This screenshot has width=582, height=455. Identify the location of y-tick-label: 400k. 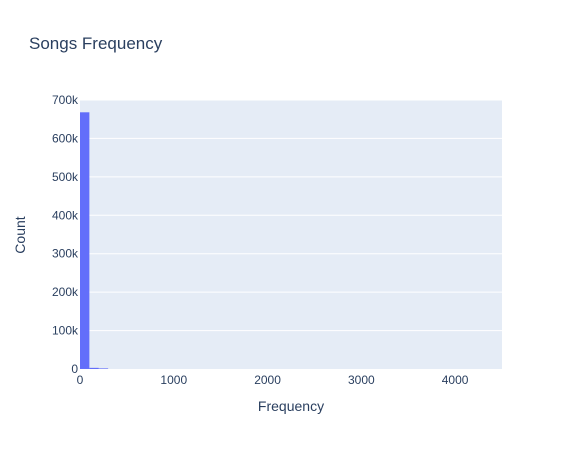
(65, 215).